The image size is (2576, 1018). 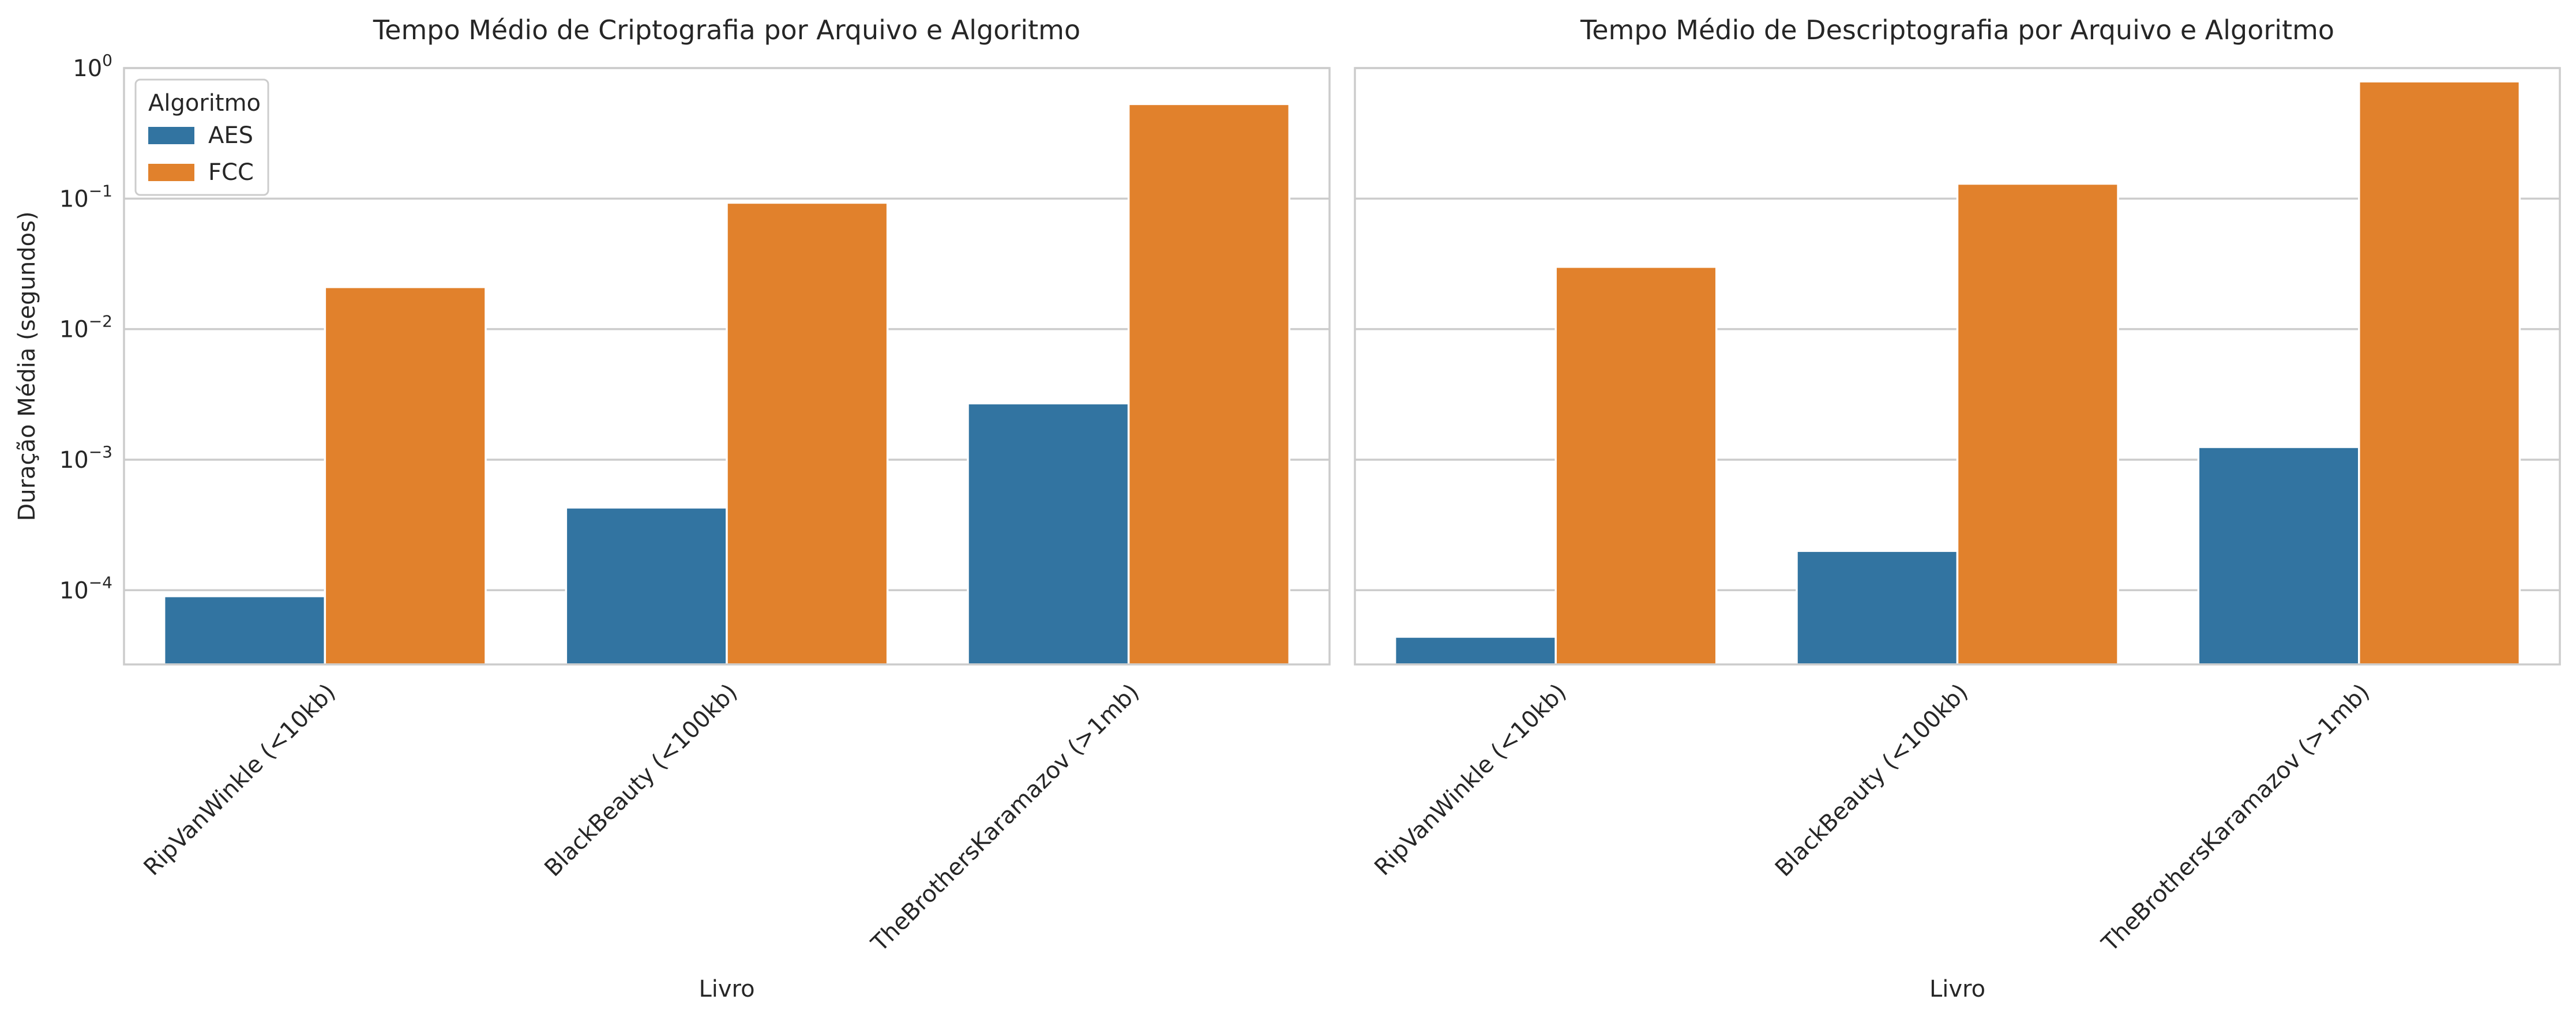 What do you see at coordinates (100, 190) in the screenshot?
I see `y-tick-exponent: −1` at bounding box center [100, 190].